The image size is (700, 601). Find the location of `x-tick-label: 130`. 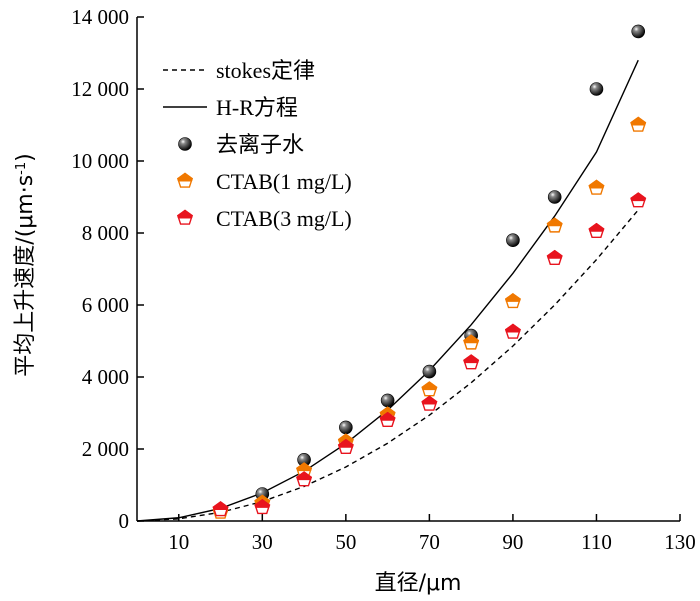

x-tick-label: 130 is located at coordinates (680, 542).